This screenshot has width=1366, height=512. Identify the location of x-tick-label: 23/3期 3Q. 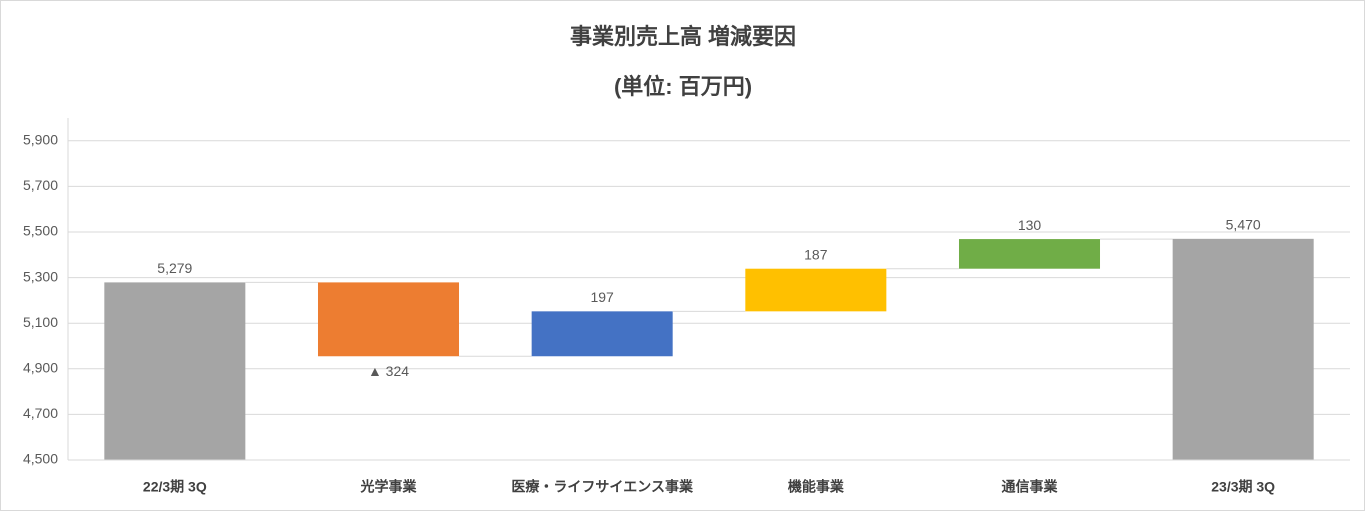
(1243, 487).